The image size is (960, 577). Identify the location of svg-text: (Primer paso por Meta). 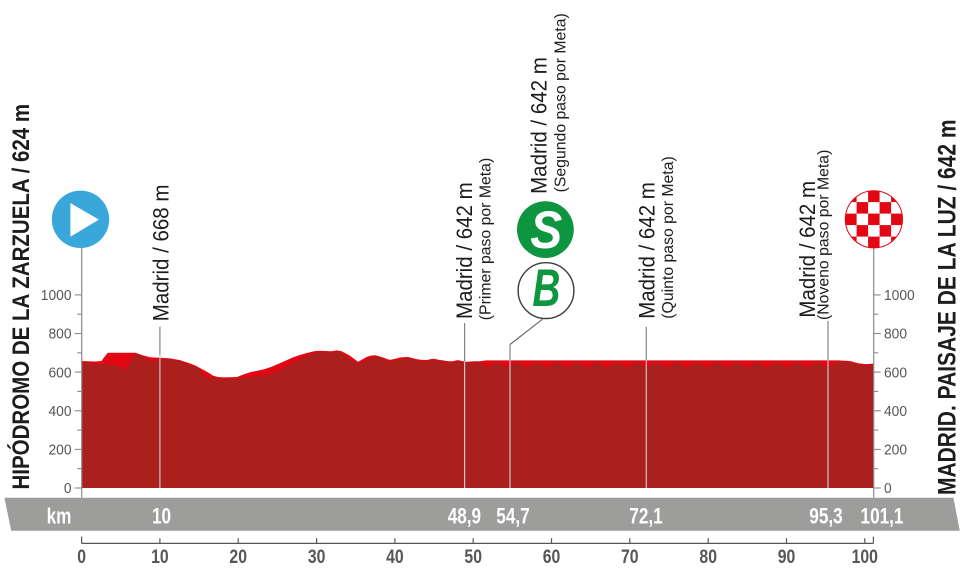
(486, 239).